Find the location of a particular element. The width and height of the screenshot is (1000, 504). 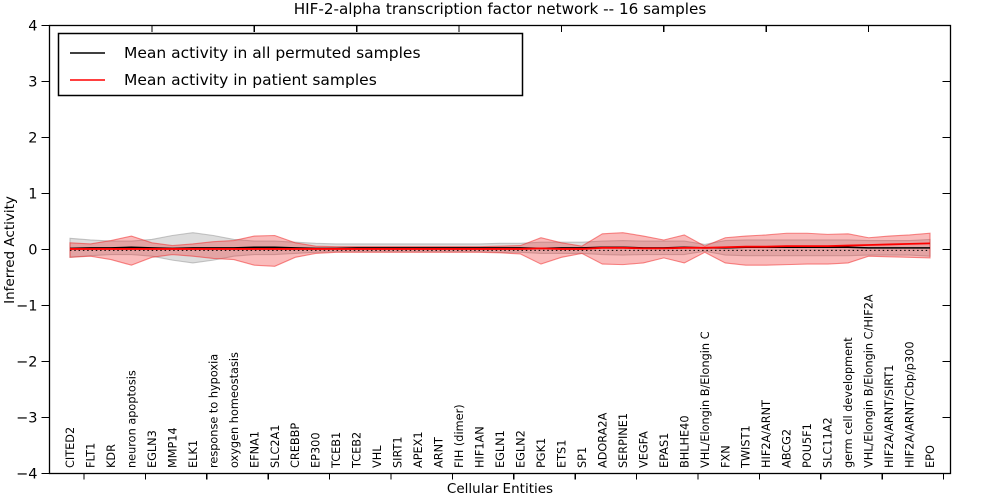

x-category-label: FLT1 is located at coordinates (90, 455).